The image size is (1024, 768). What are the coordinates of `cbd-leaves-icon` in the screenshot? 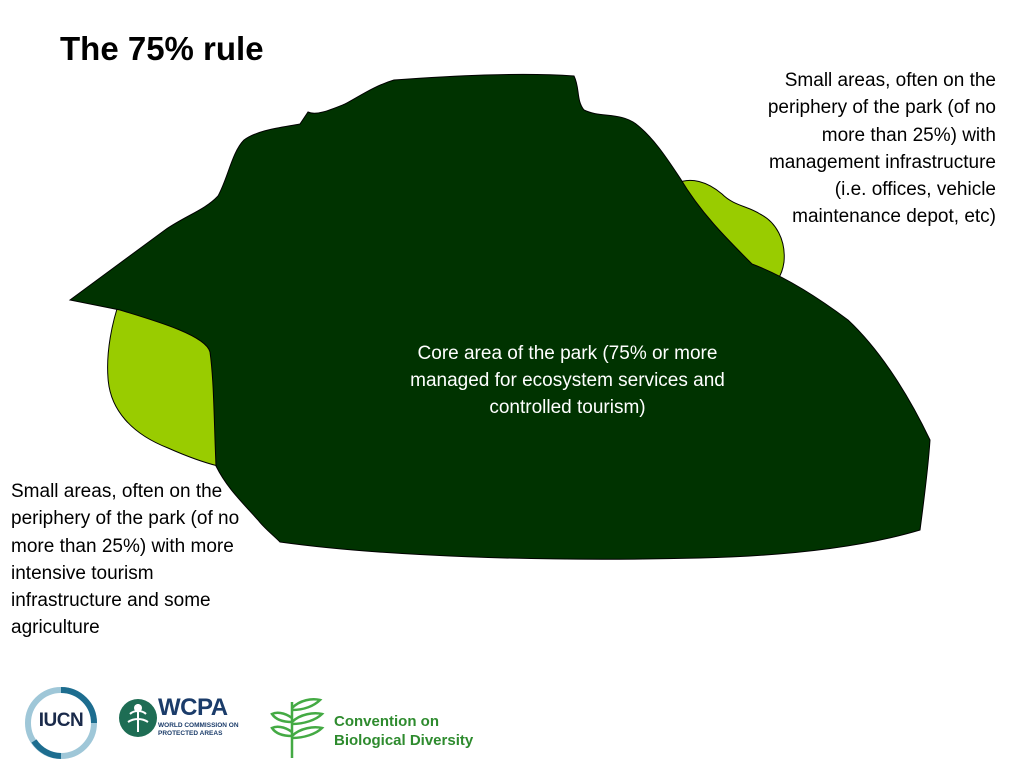 It's located at (297, 728).